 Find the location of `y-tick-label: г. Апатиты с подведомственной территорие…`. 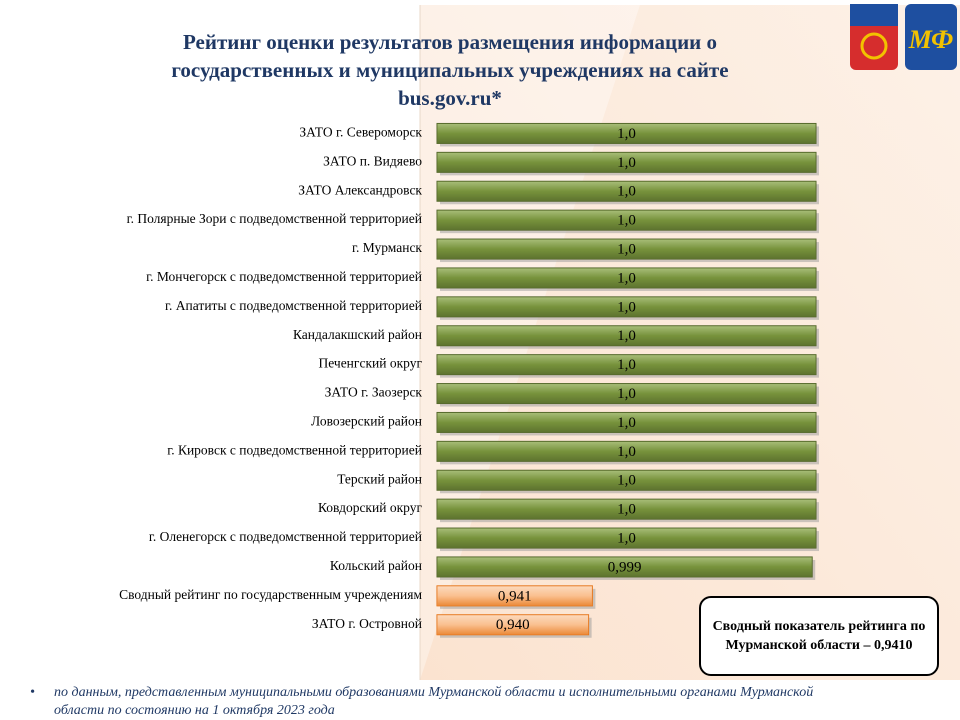

y-tick-label: г. Апатиты с подведомственной территорие… is located at coordinates (293, 305).